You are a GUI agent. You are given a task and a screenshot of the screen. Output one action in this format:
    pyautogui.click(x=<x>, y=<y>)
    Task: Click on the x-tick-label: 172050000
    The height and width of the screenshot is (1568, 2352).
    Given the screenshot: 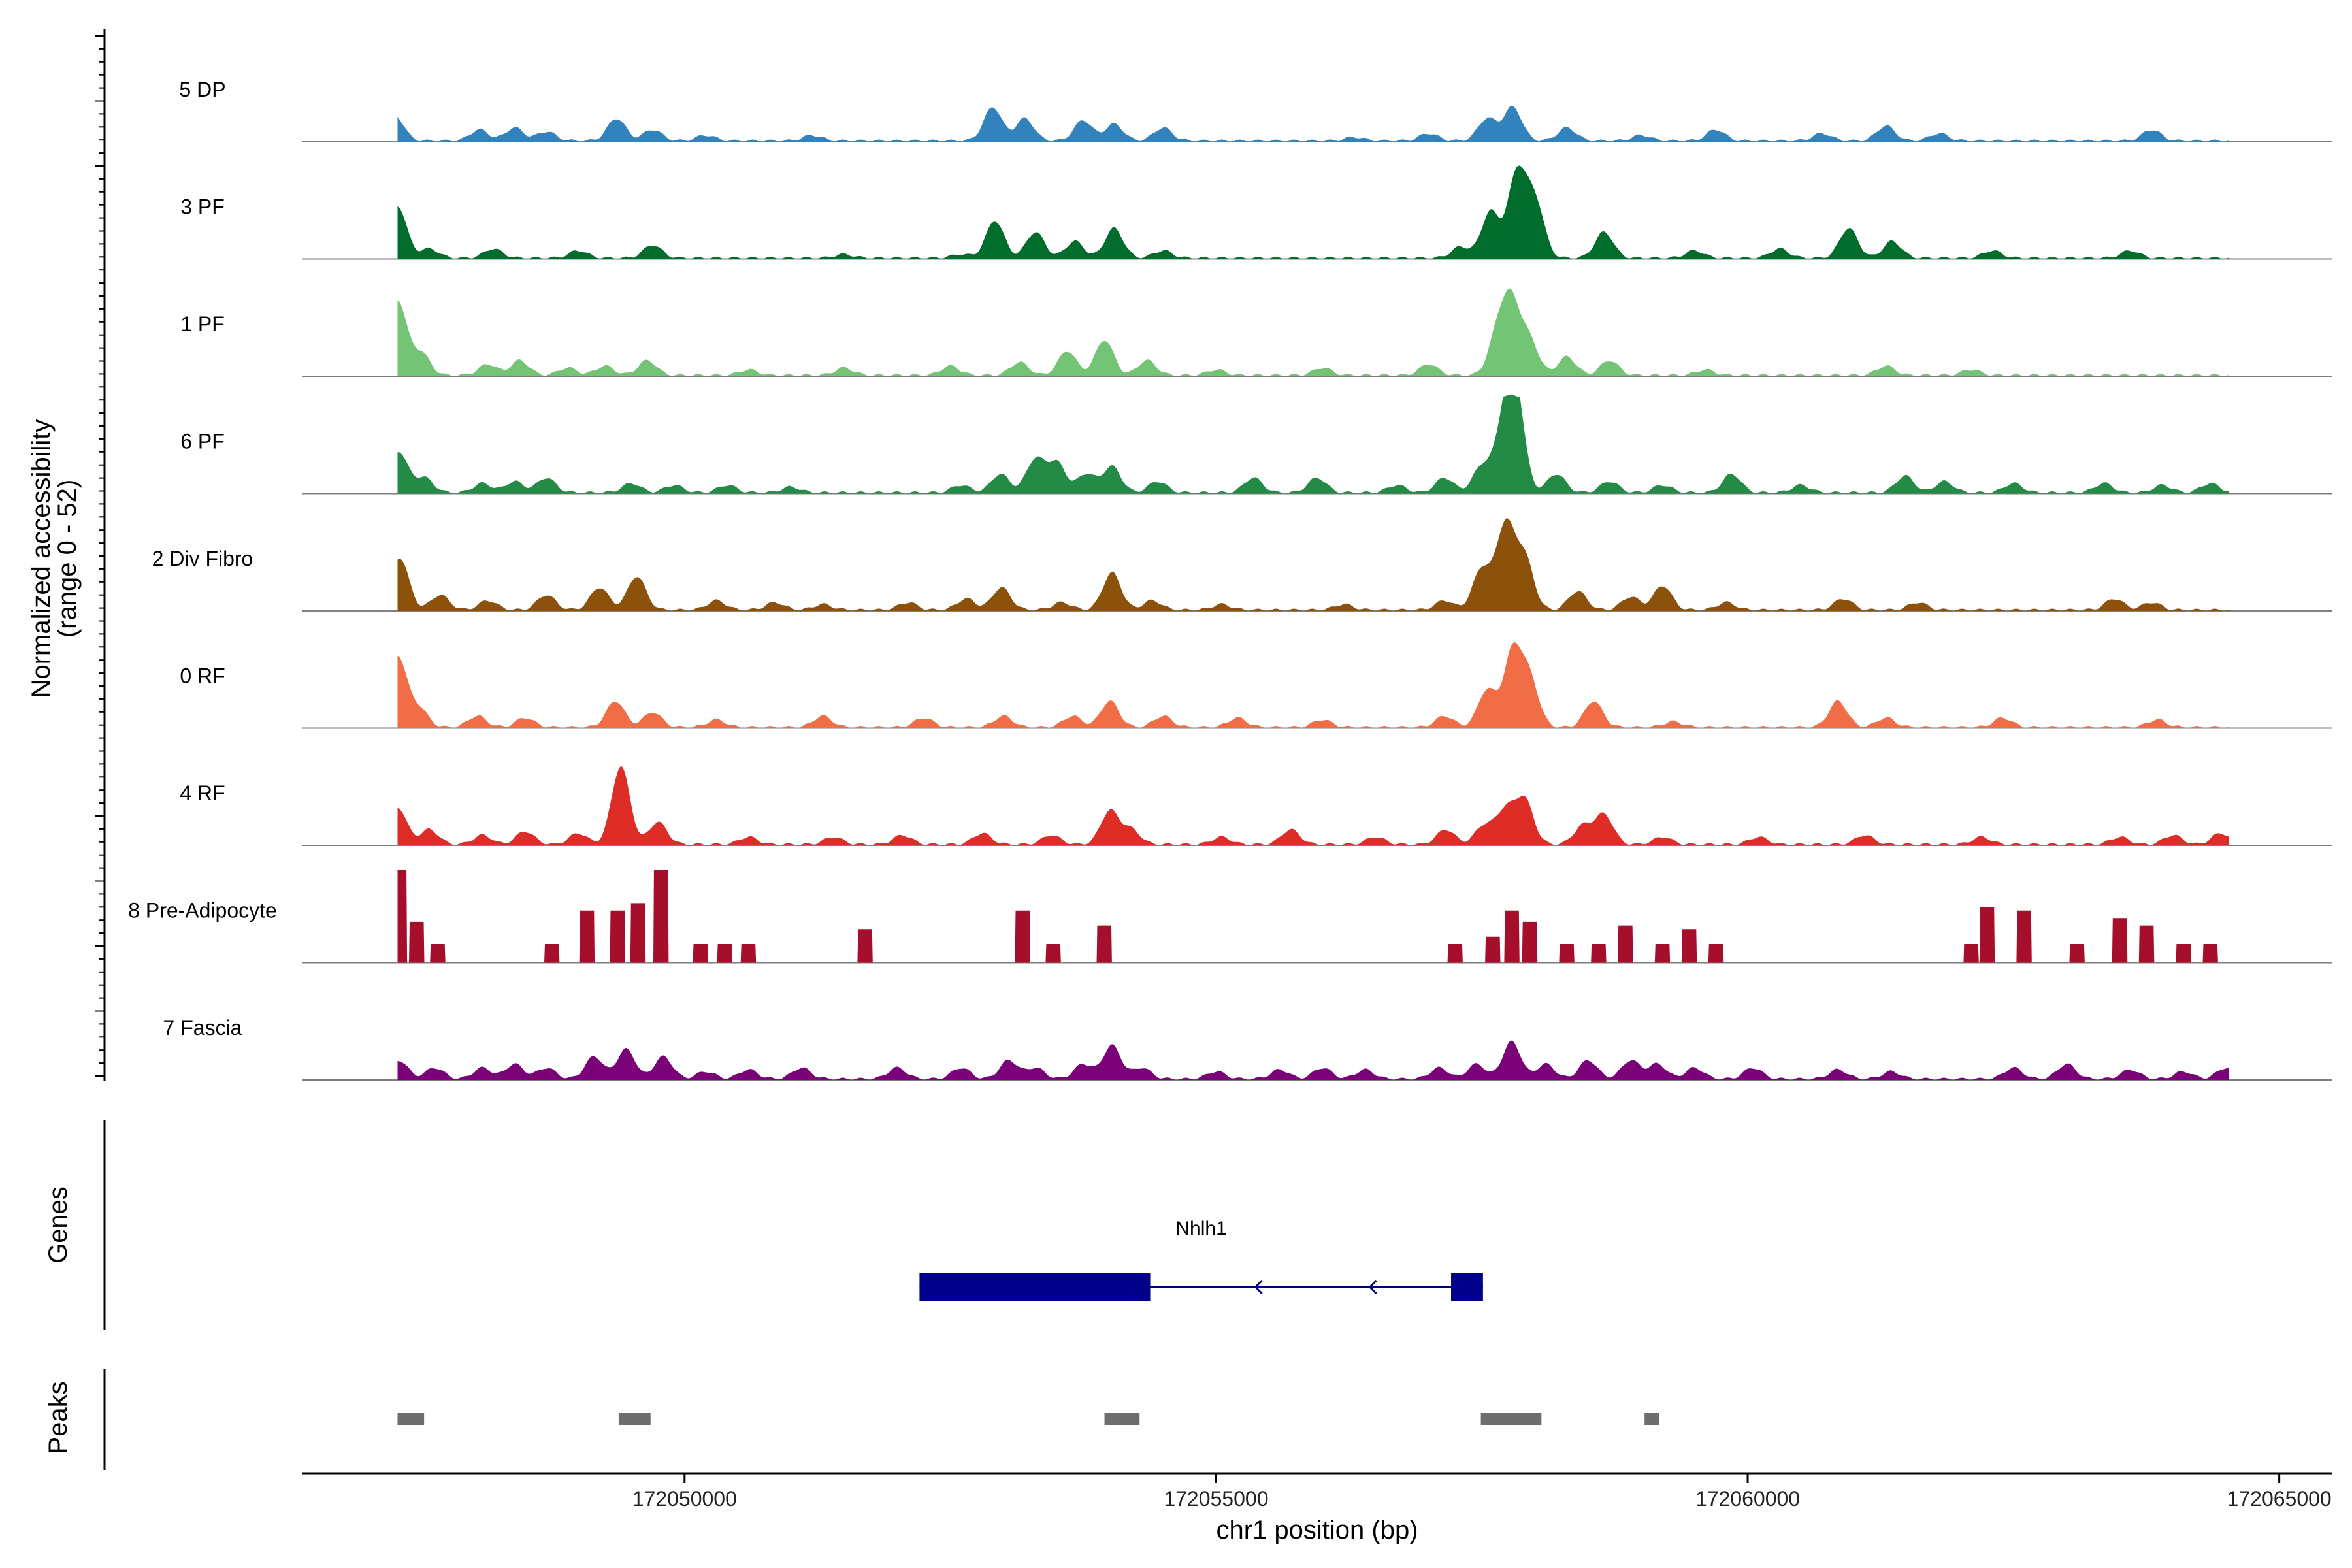 What is the action you would take?
    pyautogui.click(x=684, y=1499)
    